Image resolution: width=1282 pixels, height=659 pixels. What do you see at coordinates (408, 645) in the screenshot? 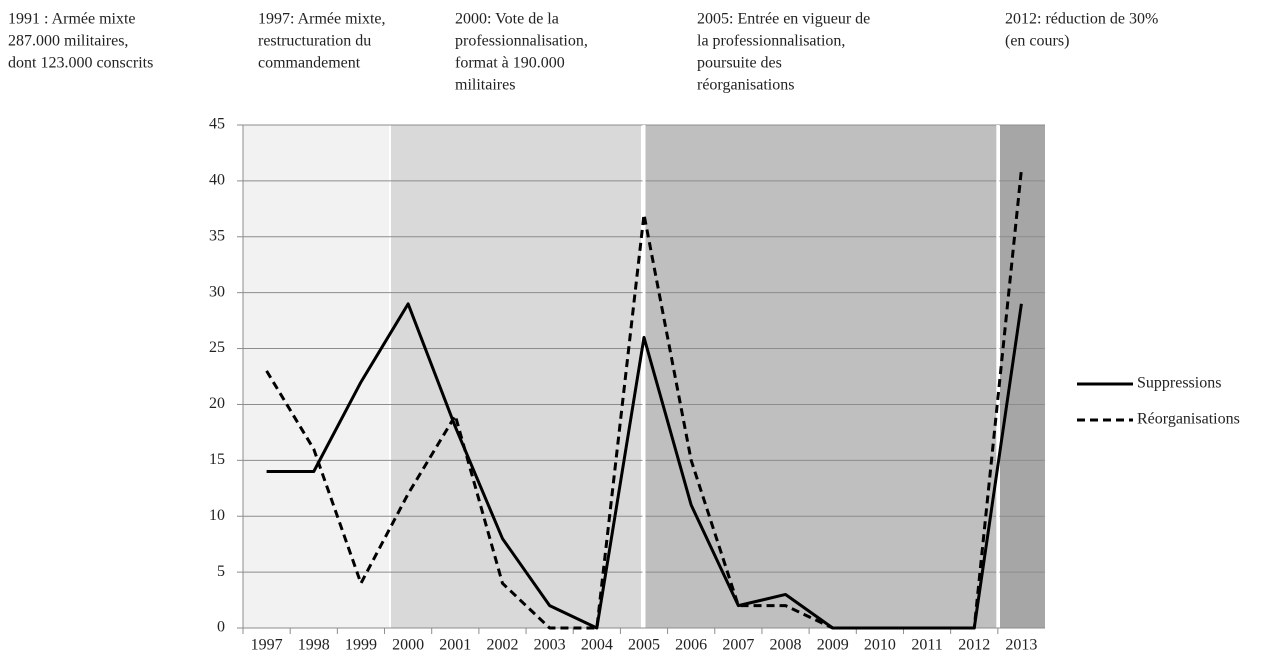
I see `x-tick-label: 2000` at bounding box center [408, 645].